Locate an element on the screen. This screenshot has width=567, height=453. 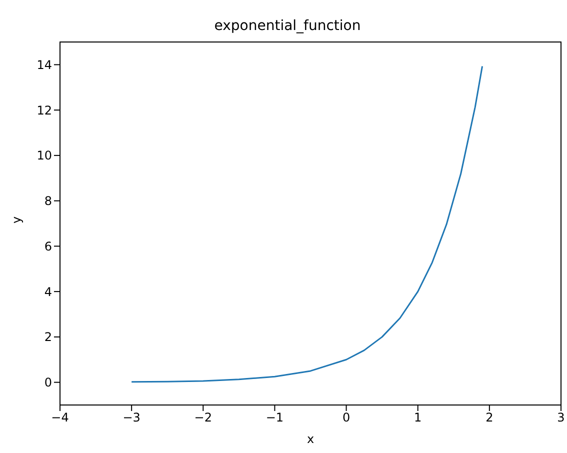
x-tick-label: −1 is located at coordinates (275, 417).